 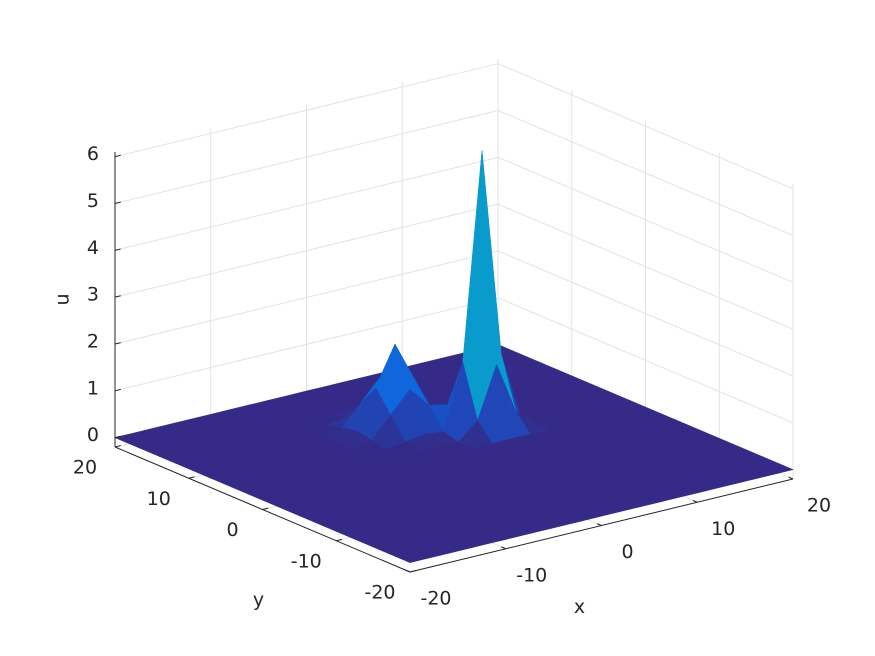 I want to click on z-tick-label: 3, so click(x=93, y=295).